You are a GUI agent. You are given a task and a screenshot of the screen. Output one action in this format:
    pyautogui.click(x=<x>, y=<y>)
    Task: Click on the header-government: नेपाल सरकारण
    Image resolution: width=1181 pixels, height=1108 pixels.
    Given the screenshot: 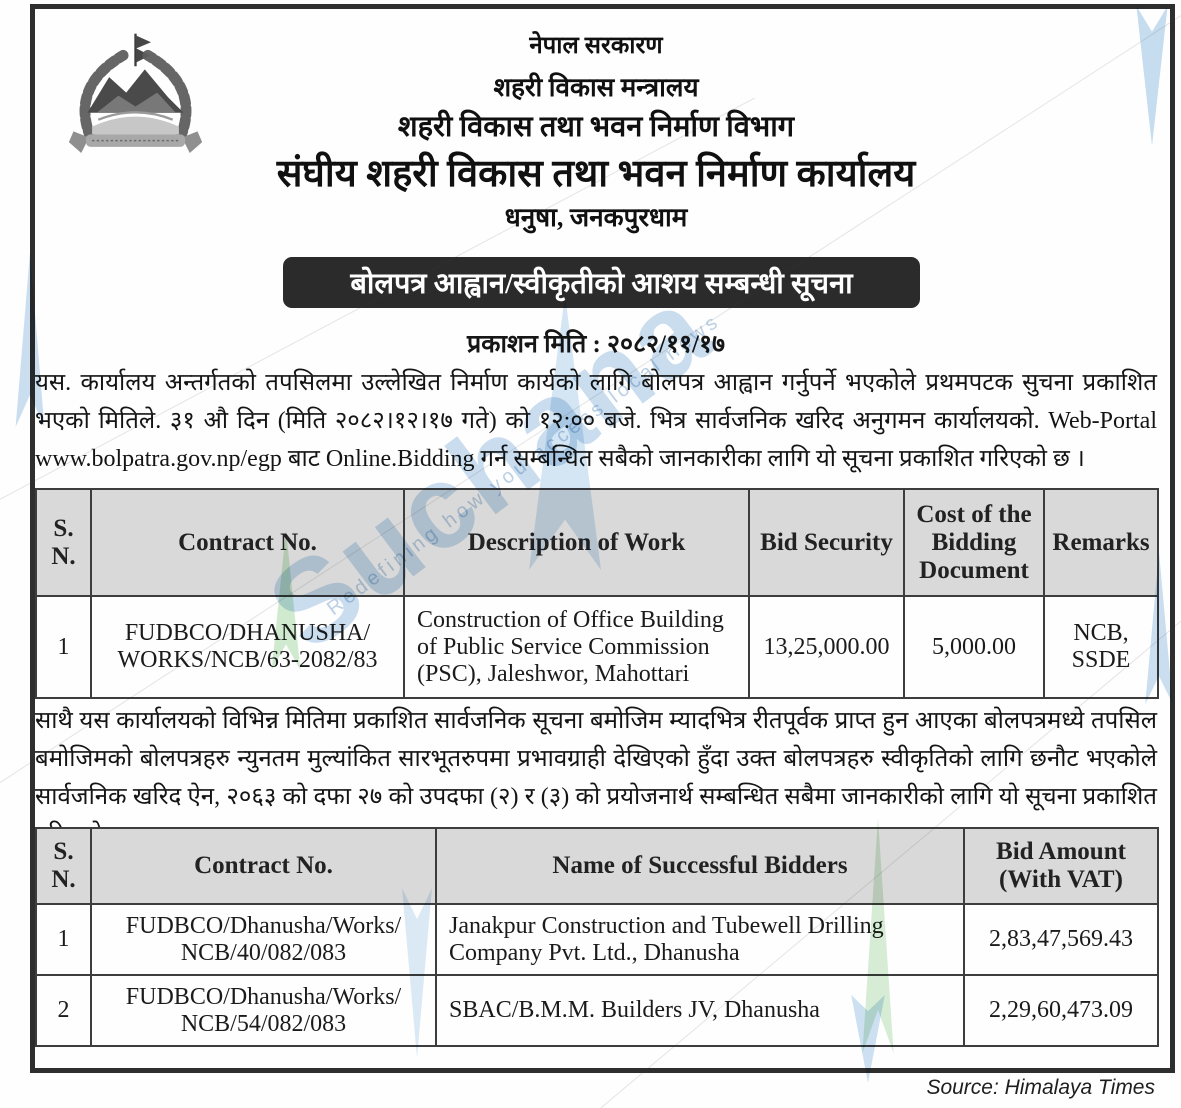 What is the action you would take?
    pyautogui.click(x=596, y=46)
    